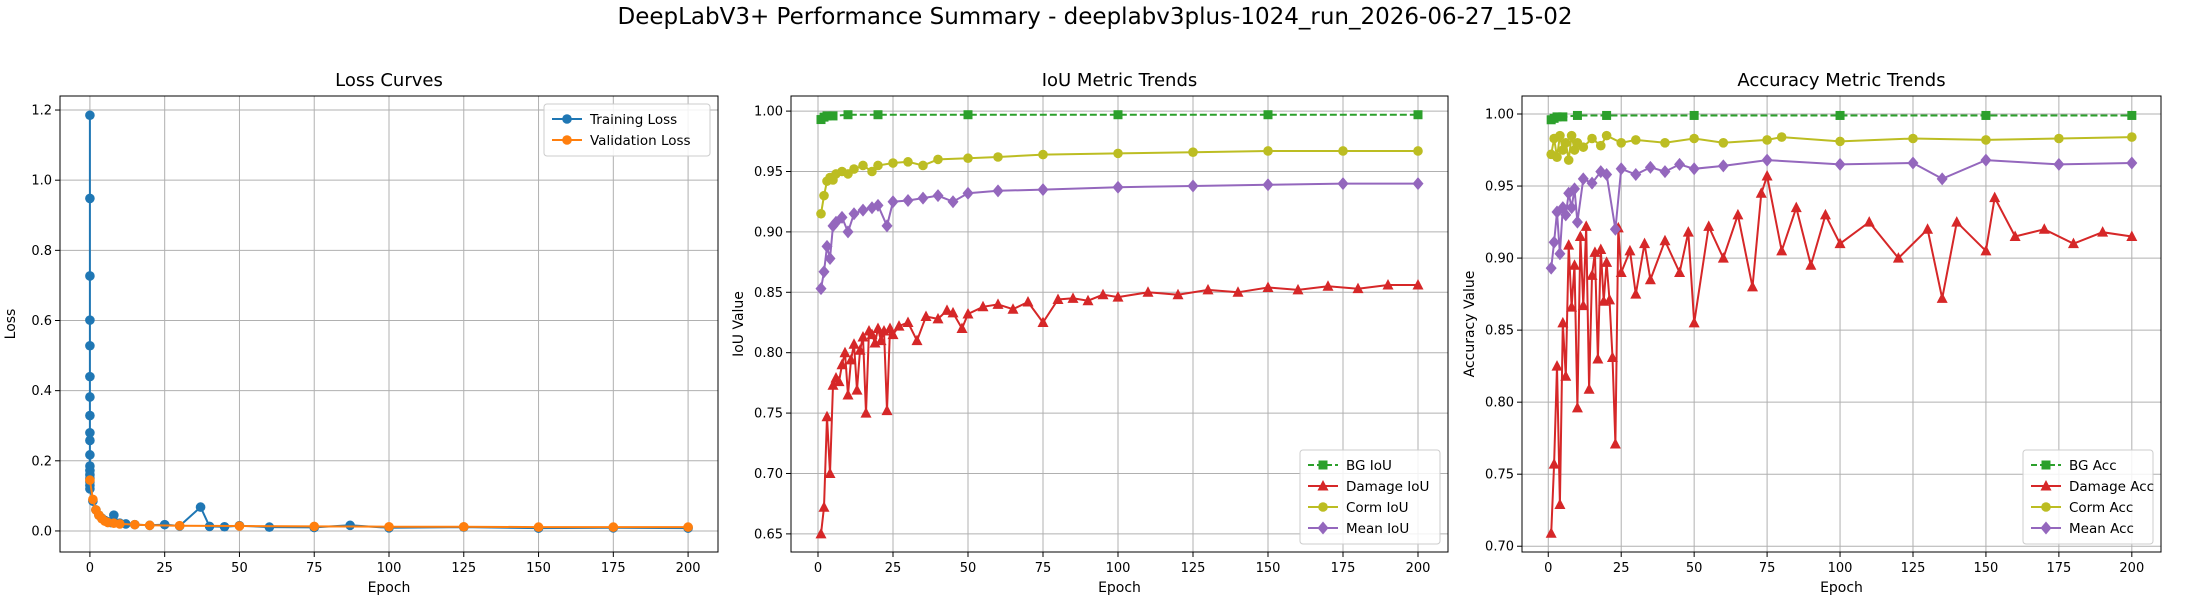  I want to click on y-tick-label: 0.65, so click(768, 534).